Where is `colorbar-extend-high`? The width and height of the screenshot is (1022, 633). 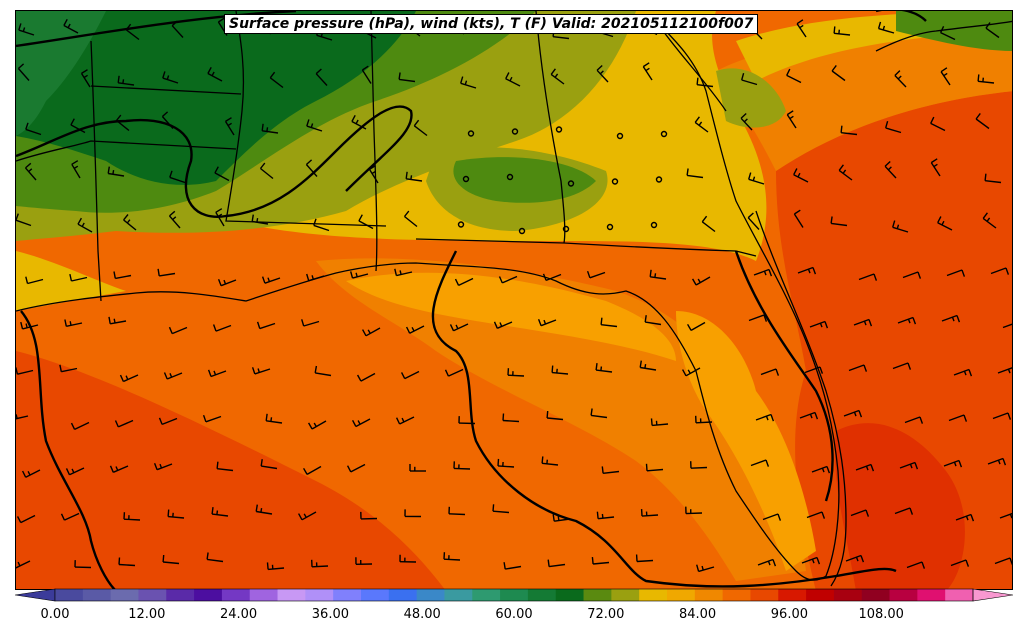 colorbar-extend-high is located at coordinates (992, 595).